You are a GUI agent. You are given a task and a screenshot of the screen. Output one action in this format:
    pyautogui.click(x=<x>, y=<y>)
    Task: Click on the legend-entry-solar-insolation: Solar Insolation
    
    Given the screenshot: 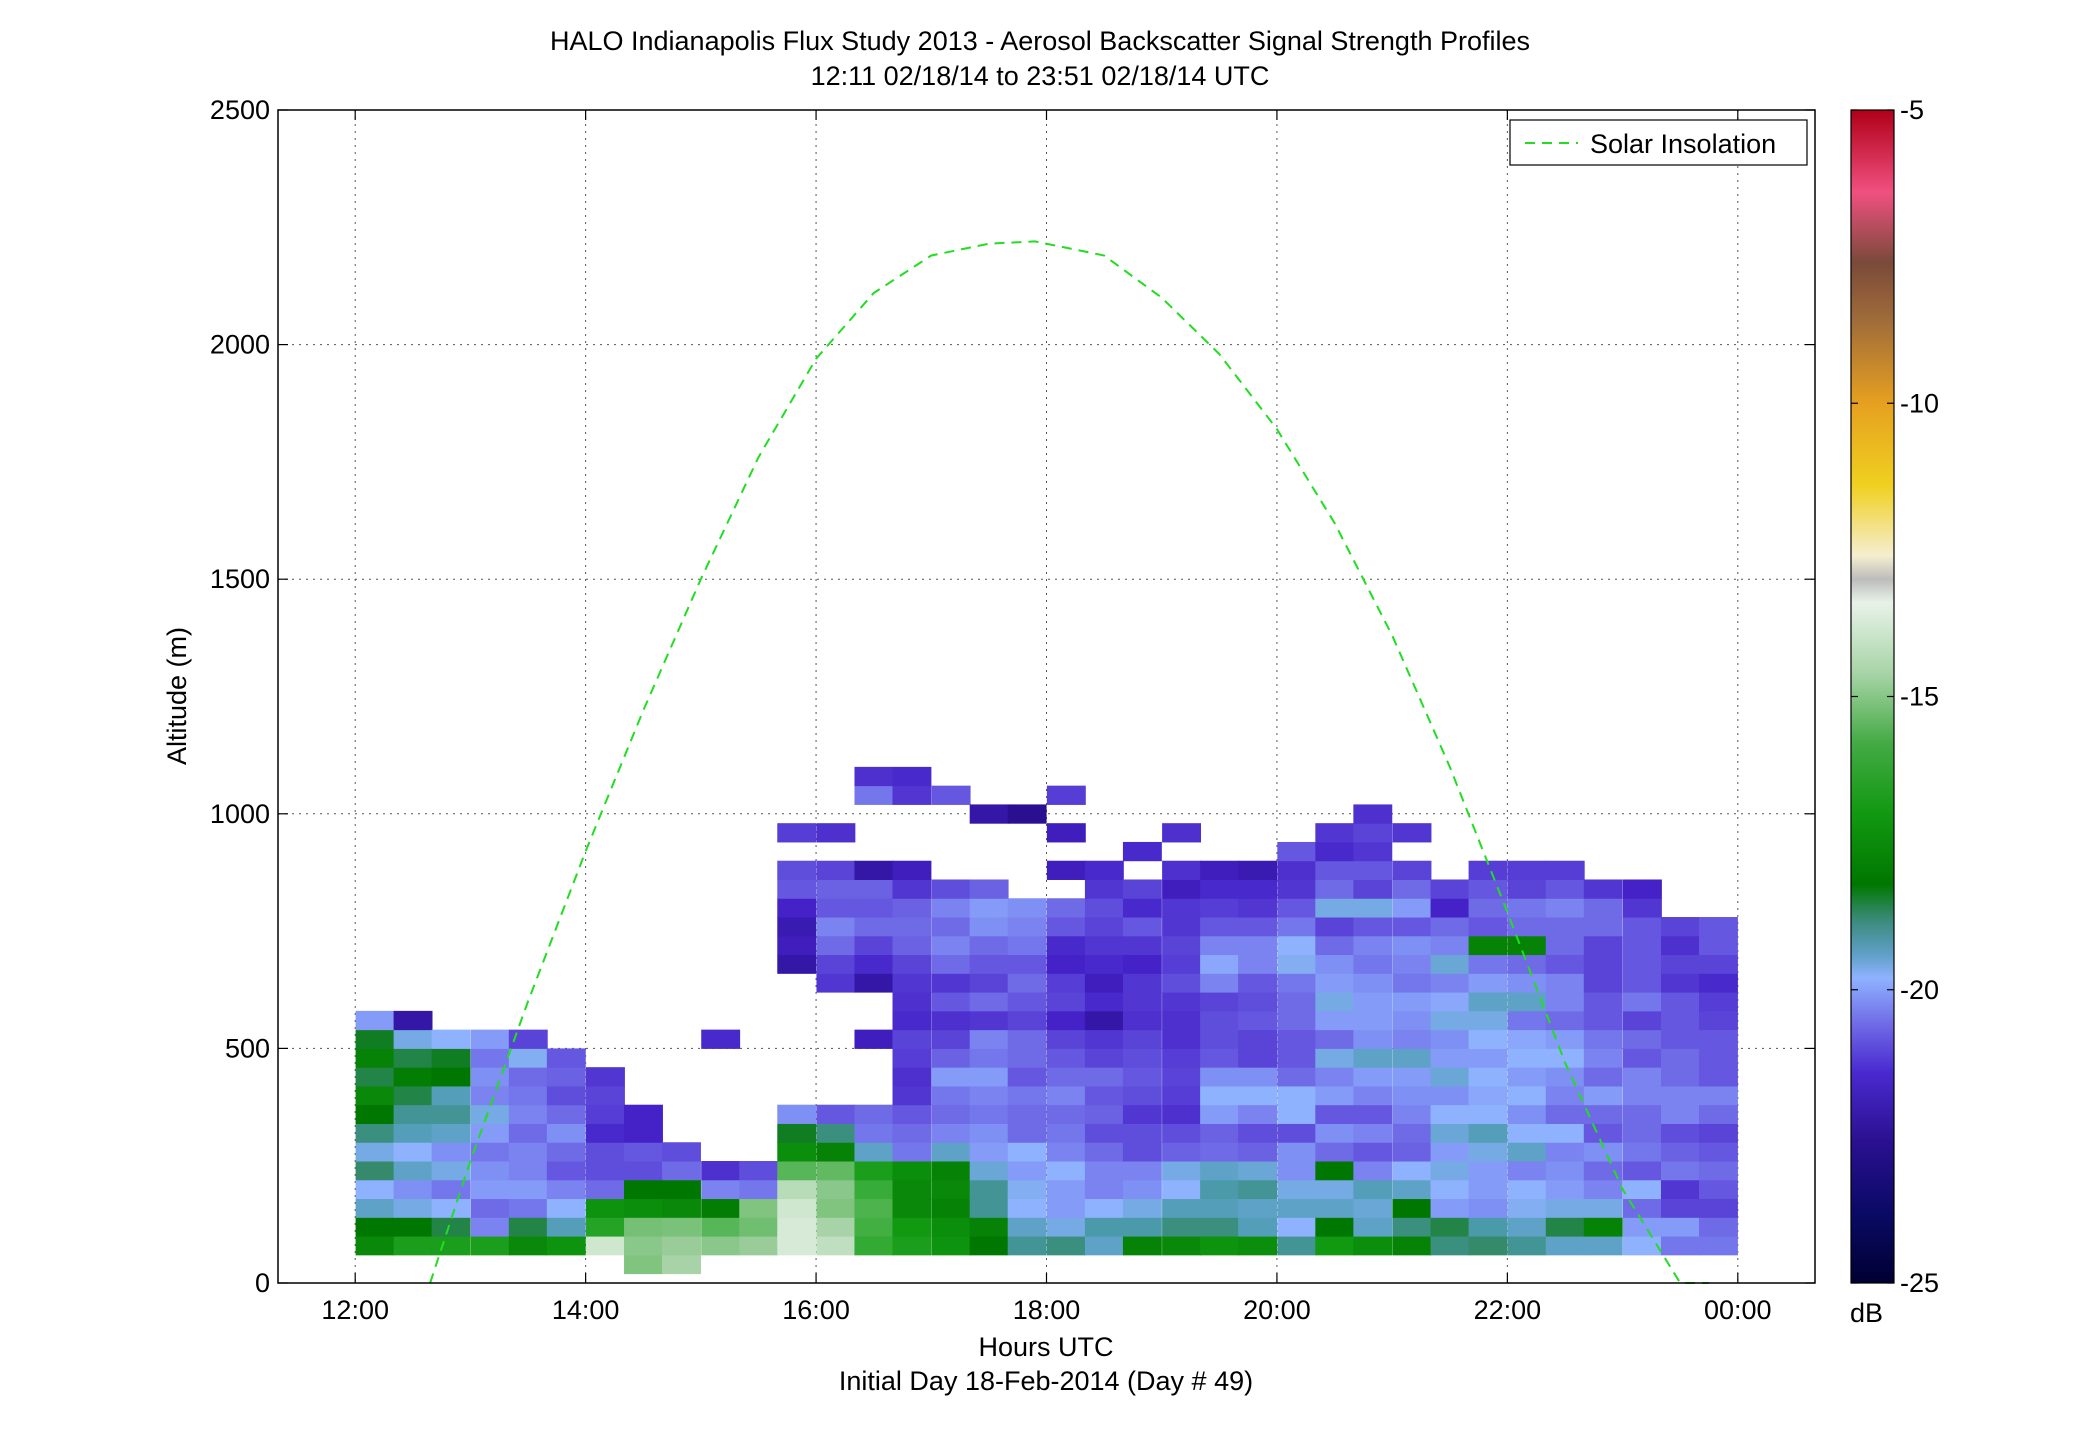 What is the action you would take?
    pyautogui.click(x=1683, y=144)
    